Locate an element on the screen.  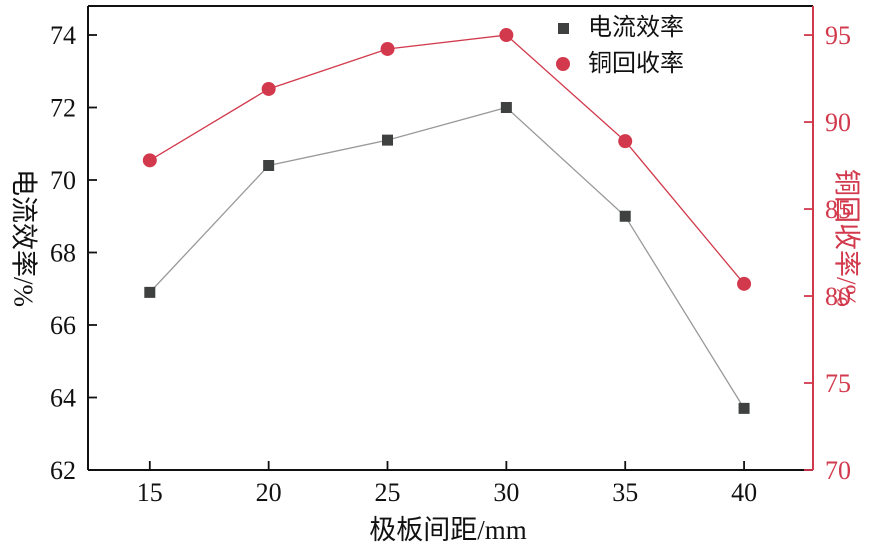
right-y-axis-label: 铜回收率/% is located at coordinates (846, 238).